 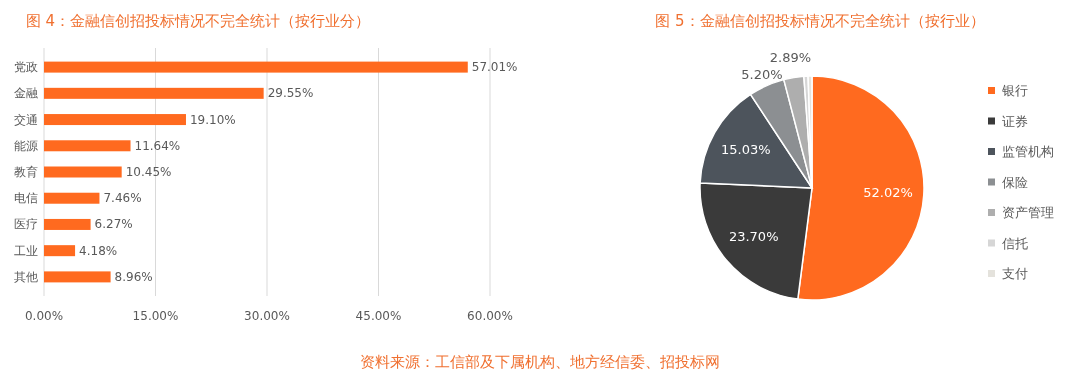 I want to click on y-tick-label: 其他, so click(x=26, y=276).